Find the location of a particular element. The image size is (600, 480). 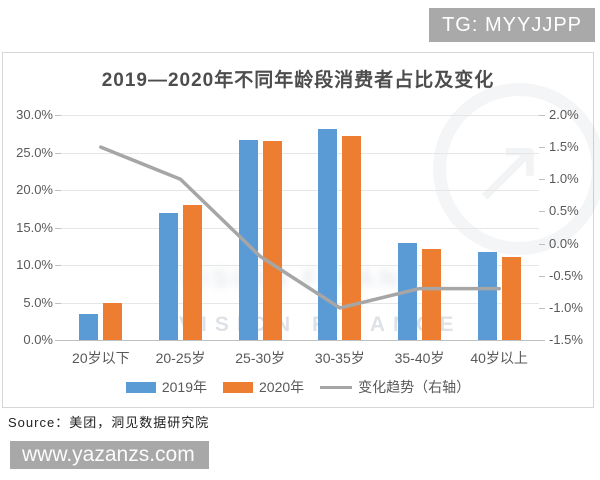

right-axis-label: 1.0% is located at coordinates (564, 179).